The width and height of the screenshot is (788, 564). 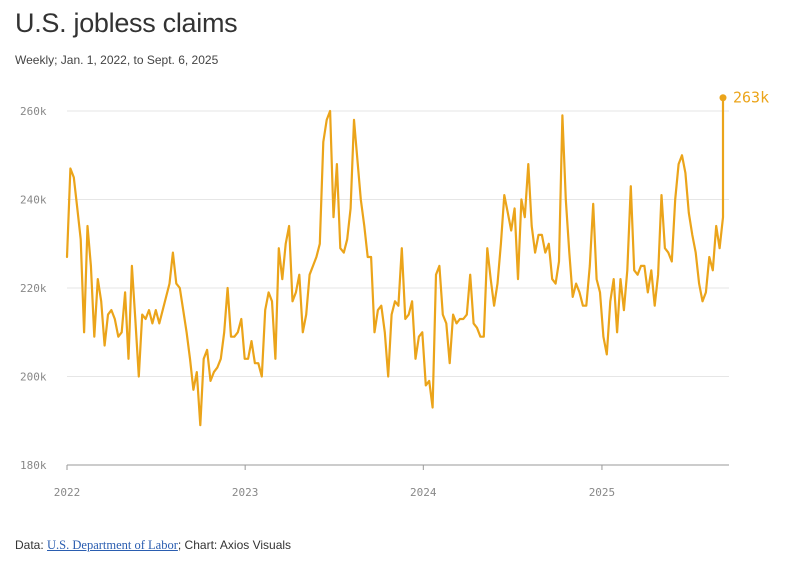 What do you see at coordinates (117, 60) in the screenshot?
I see `chart-subtitle: Weekly; Jan. 1, 2022, to Sept. 6, 2025` at bounding box center [117, 60].